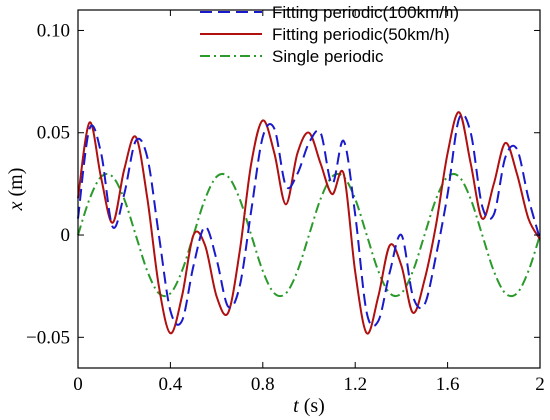 The width and height of the screenshot is (550, 420). What do you see at coordinates (16, 185) in the screenshot?
I see `y-axis-unit: (m)` at bounding box center [16, 185].